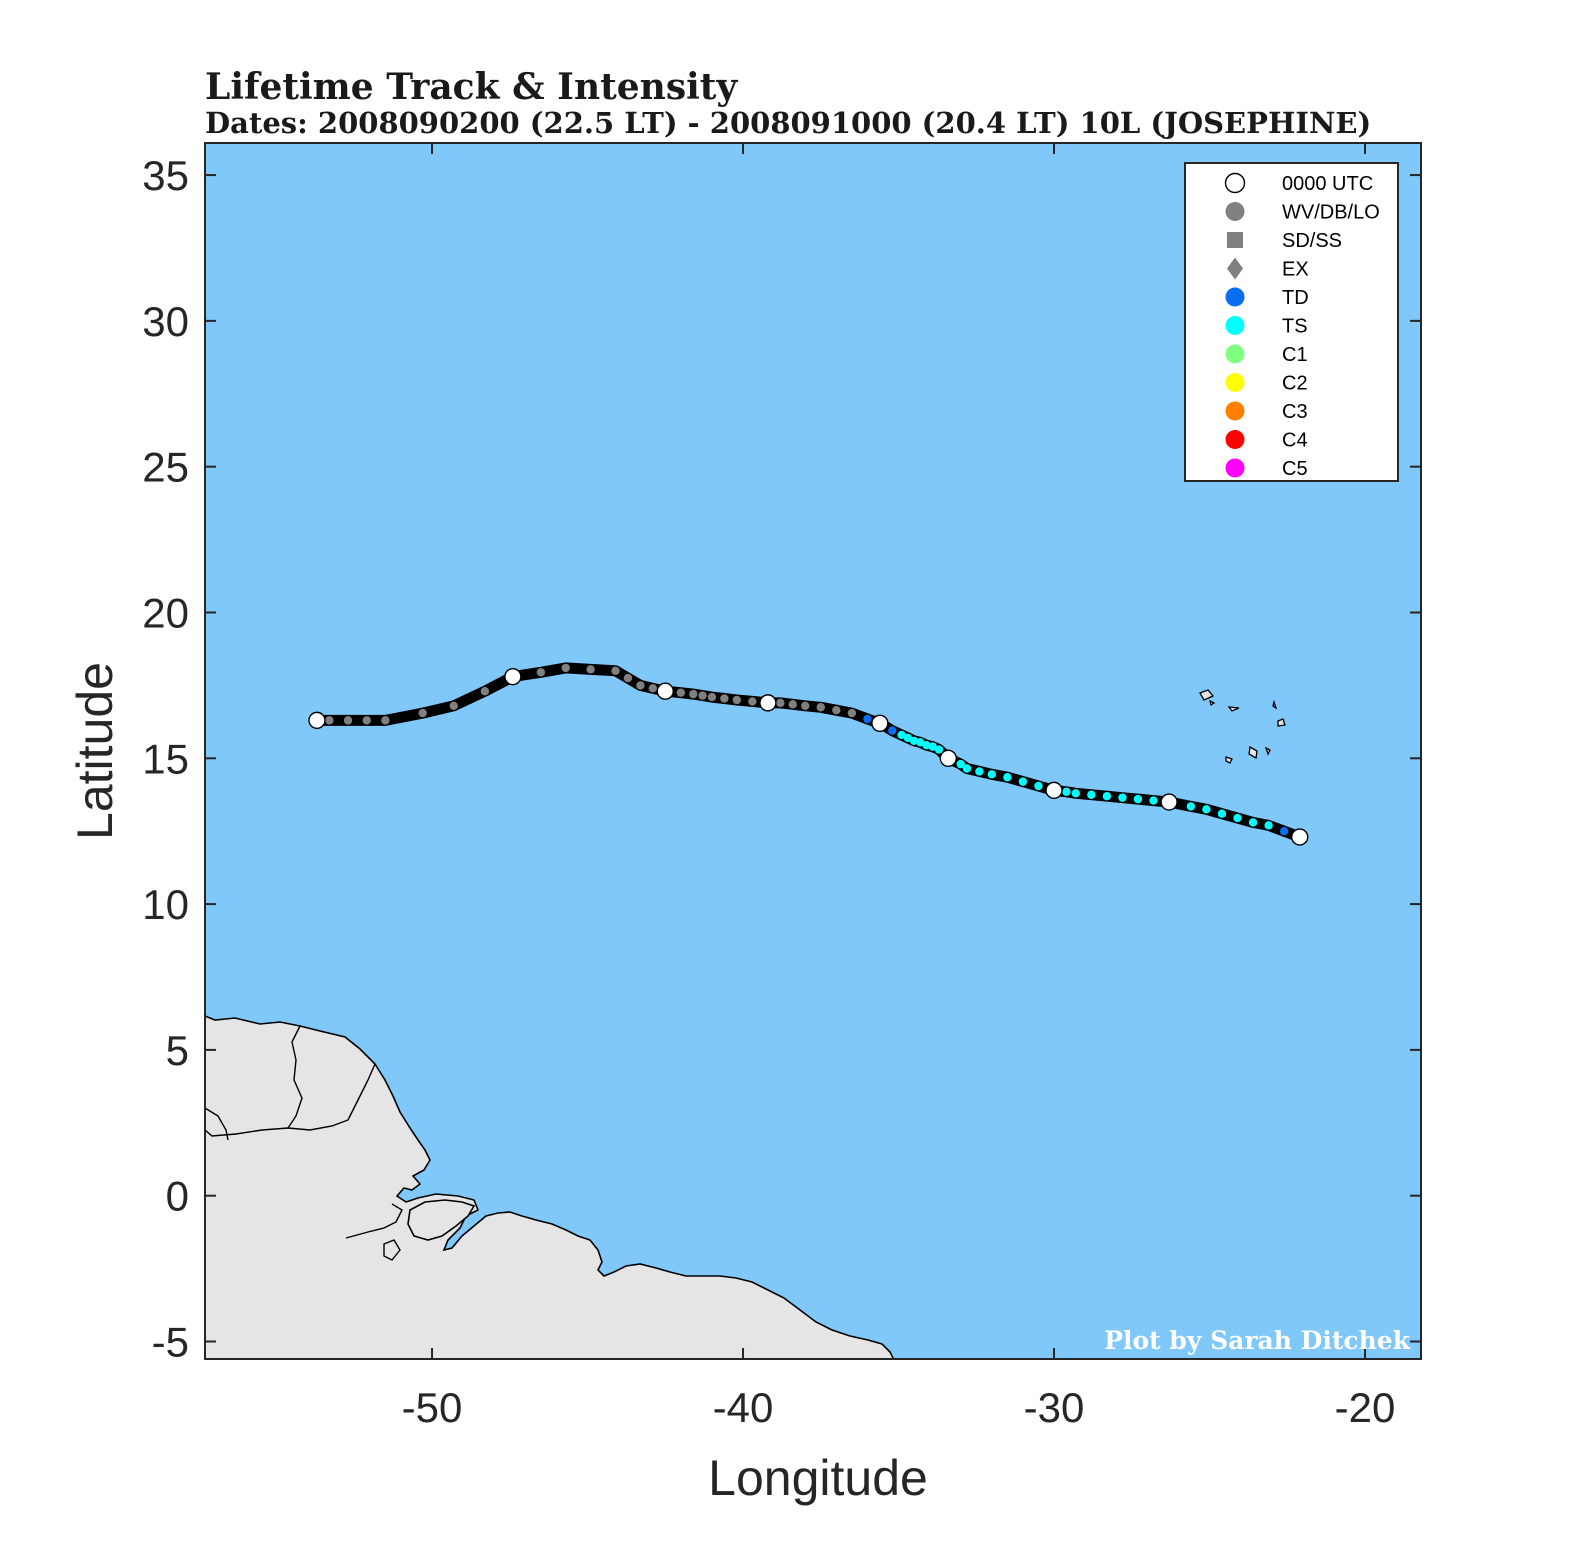  Describe the element at coordinates (374, 1221) in the screenshot. I see `amazon-delta-channel` at that location.